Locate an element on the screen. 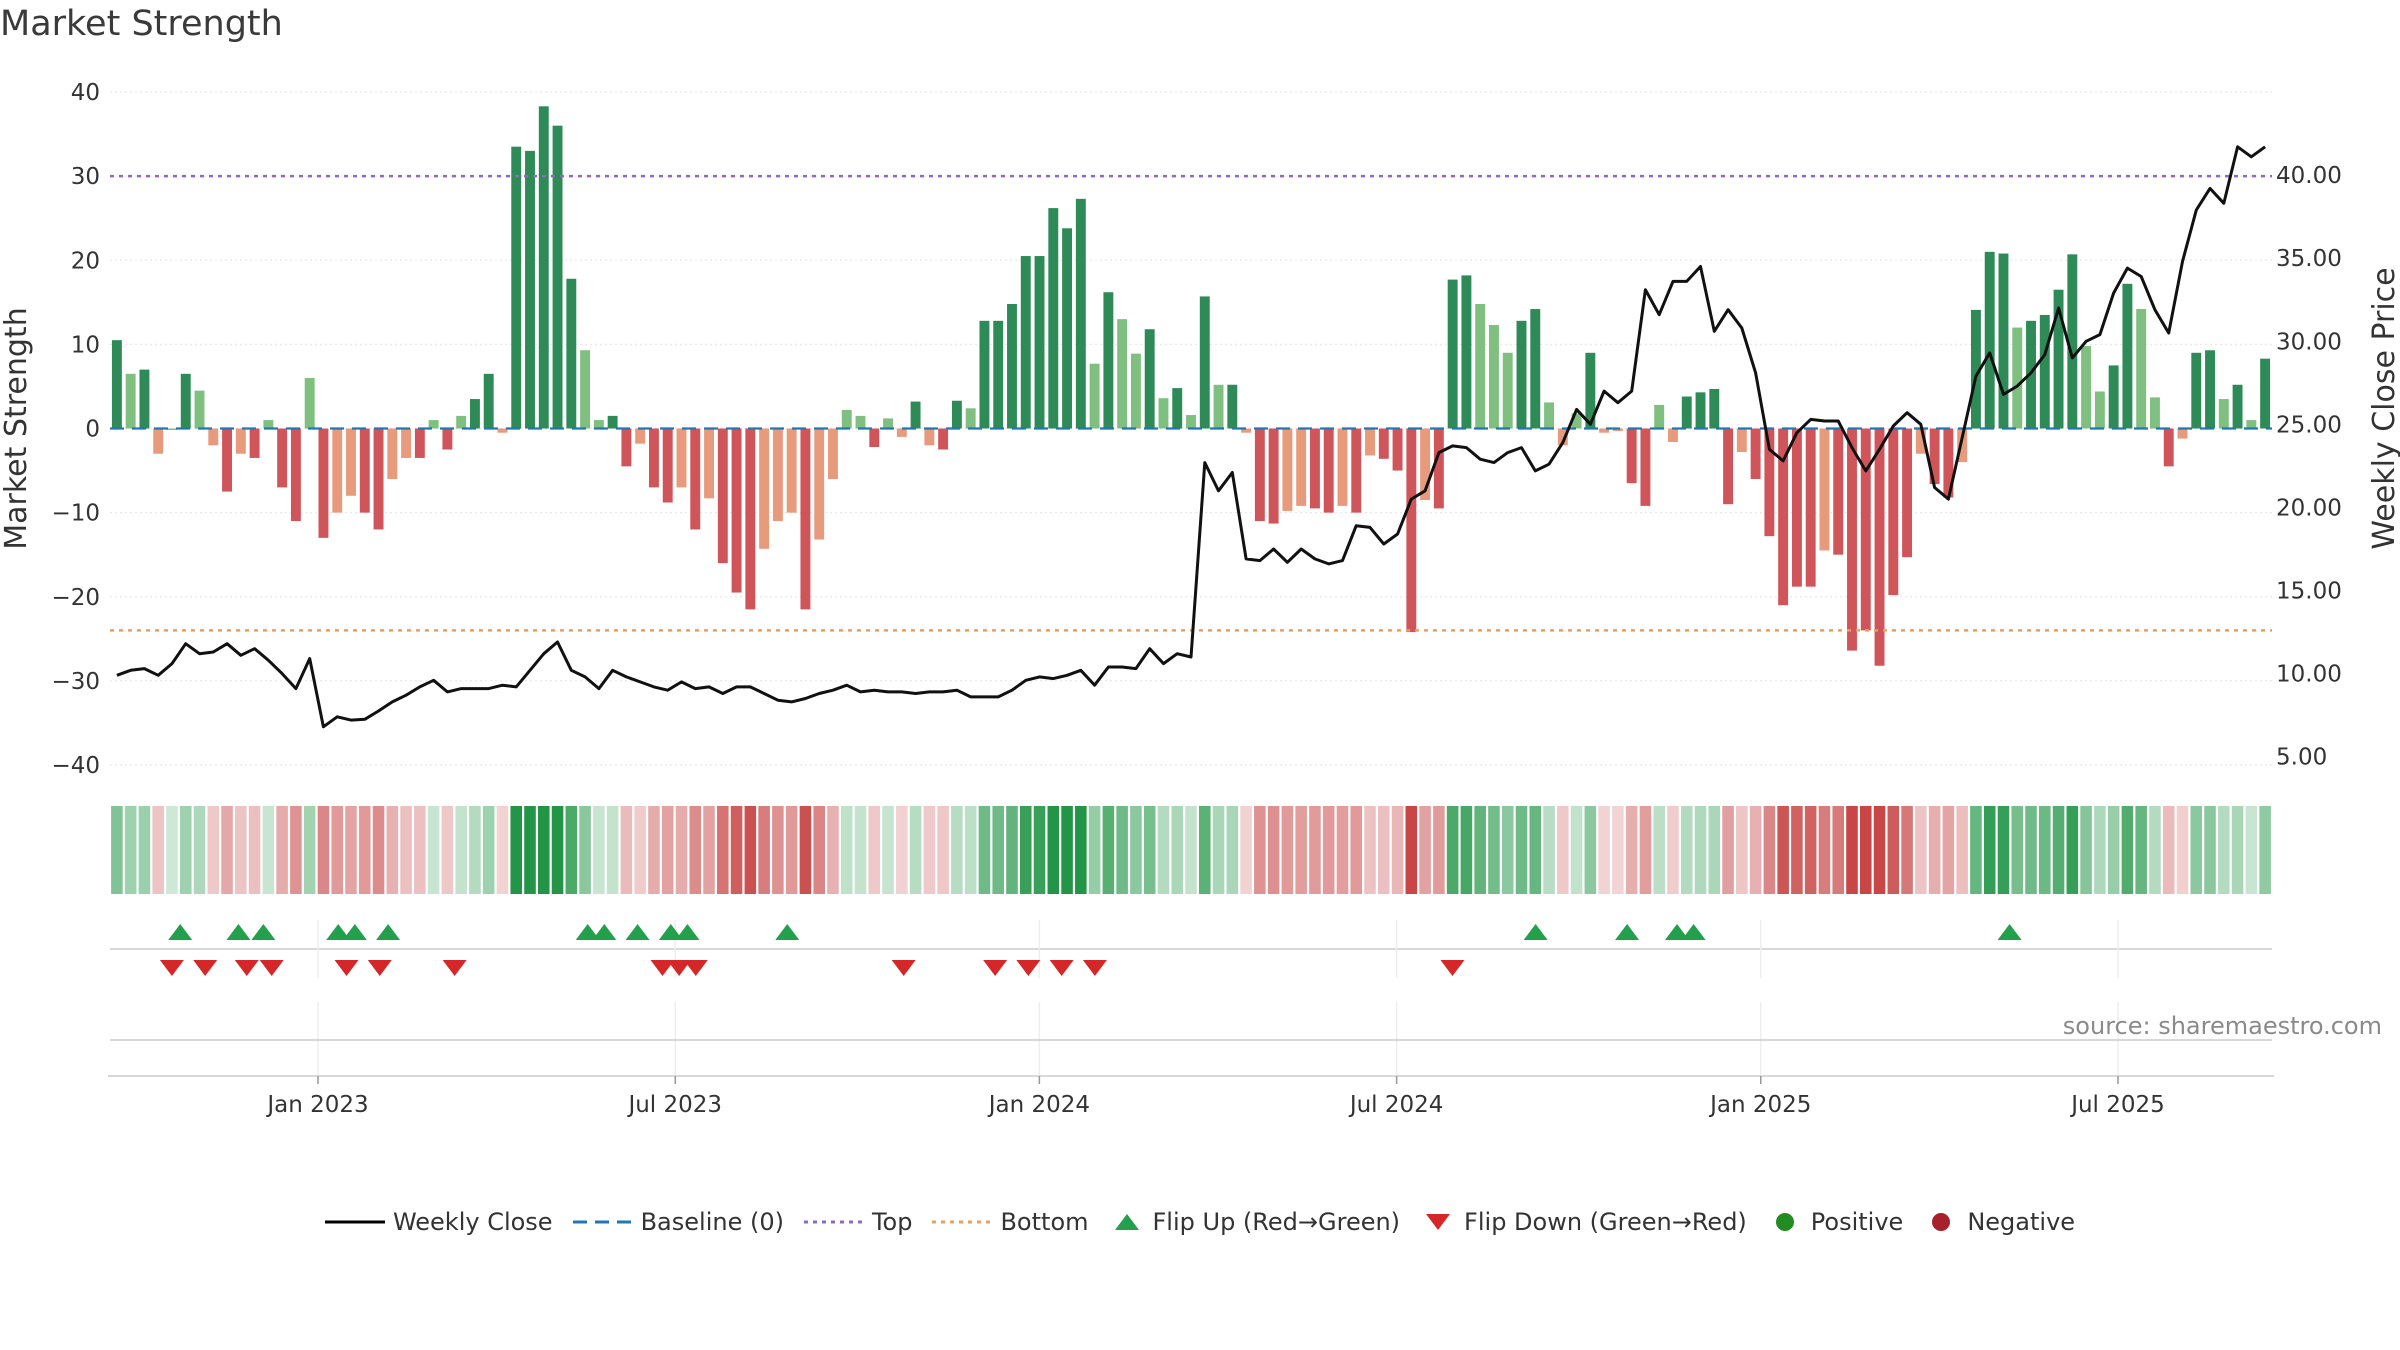 The image size is (2400, 1350). legend-item-flip-up: Flip Up (Red→Green) is located at coordinates (1254, 1222).